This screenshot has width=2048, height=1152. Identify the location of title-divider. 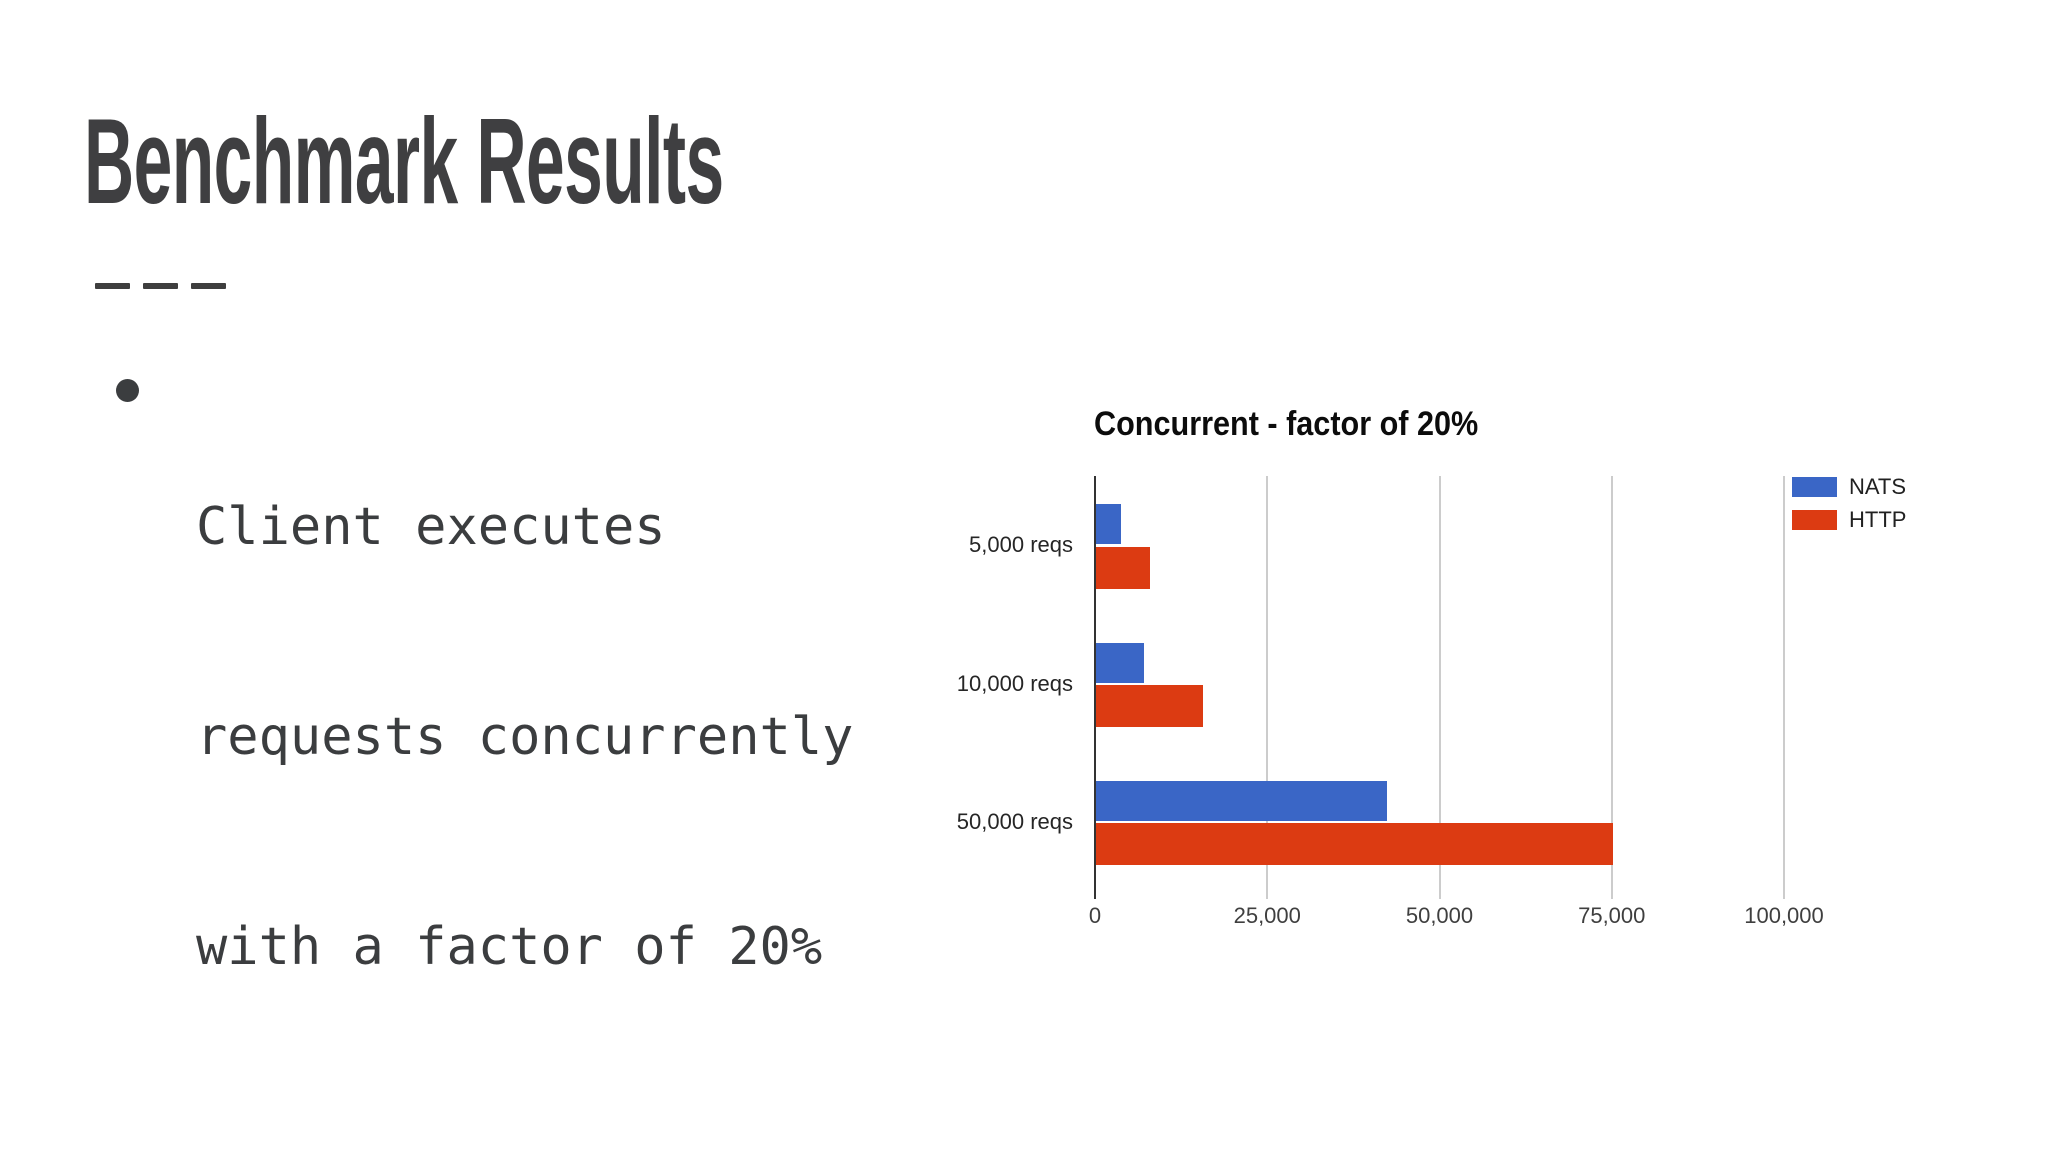
(160, 286).